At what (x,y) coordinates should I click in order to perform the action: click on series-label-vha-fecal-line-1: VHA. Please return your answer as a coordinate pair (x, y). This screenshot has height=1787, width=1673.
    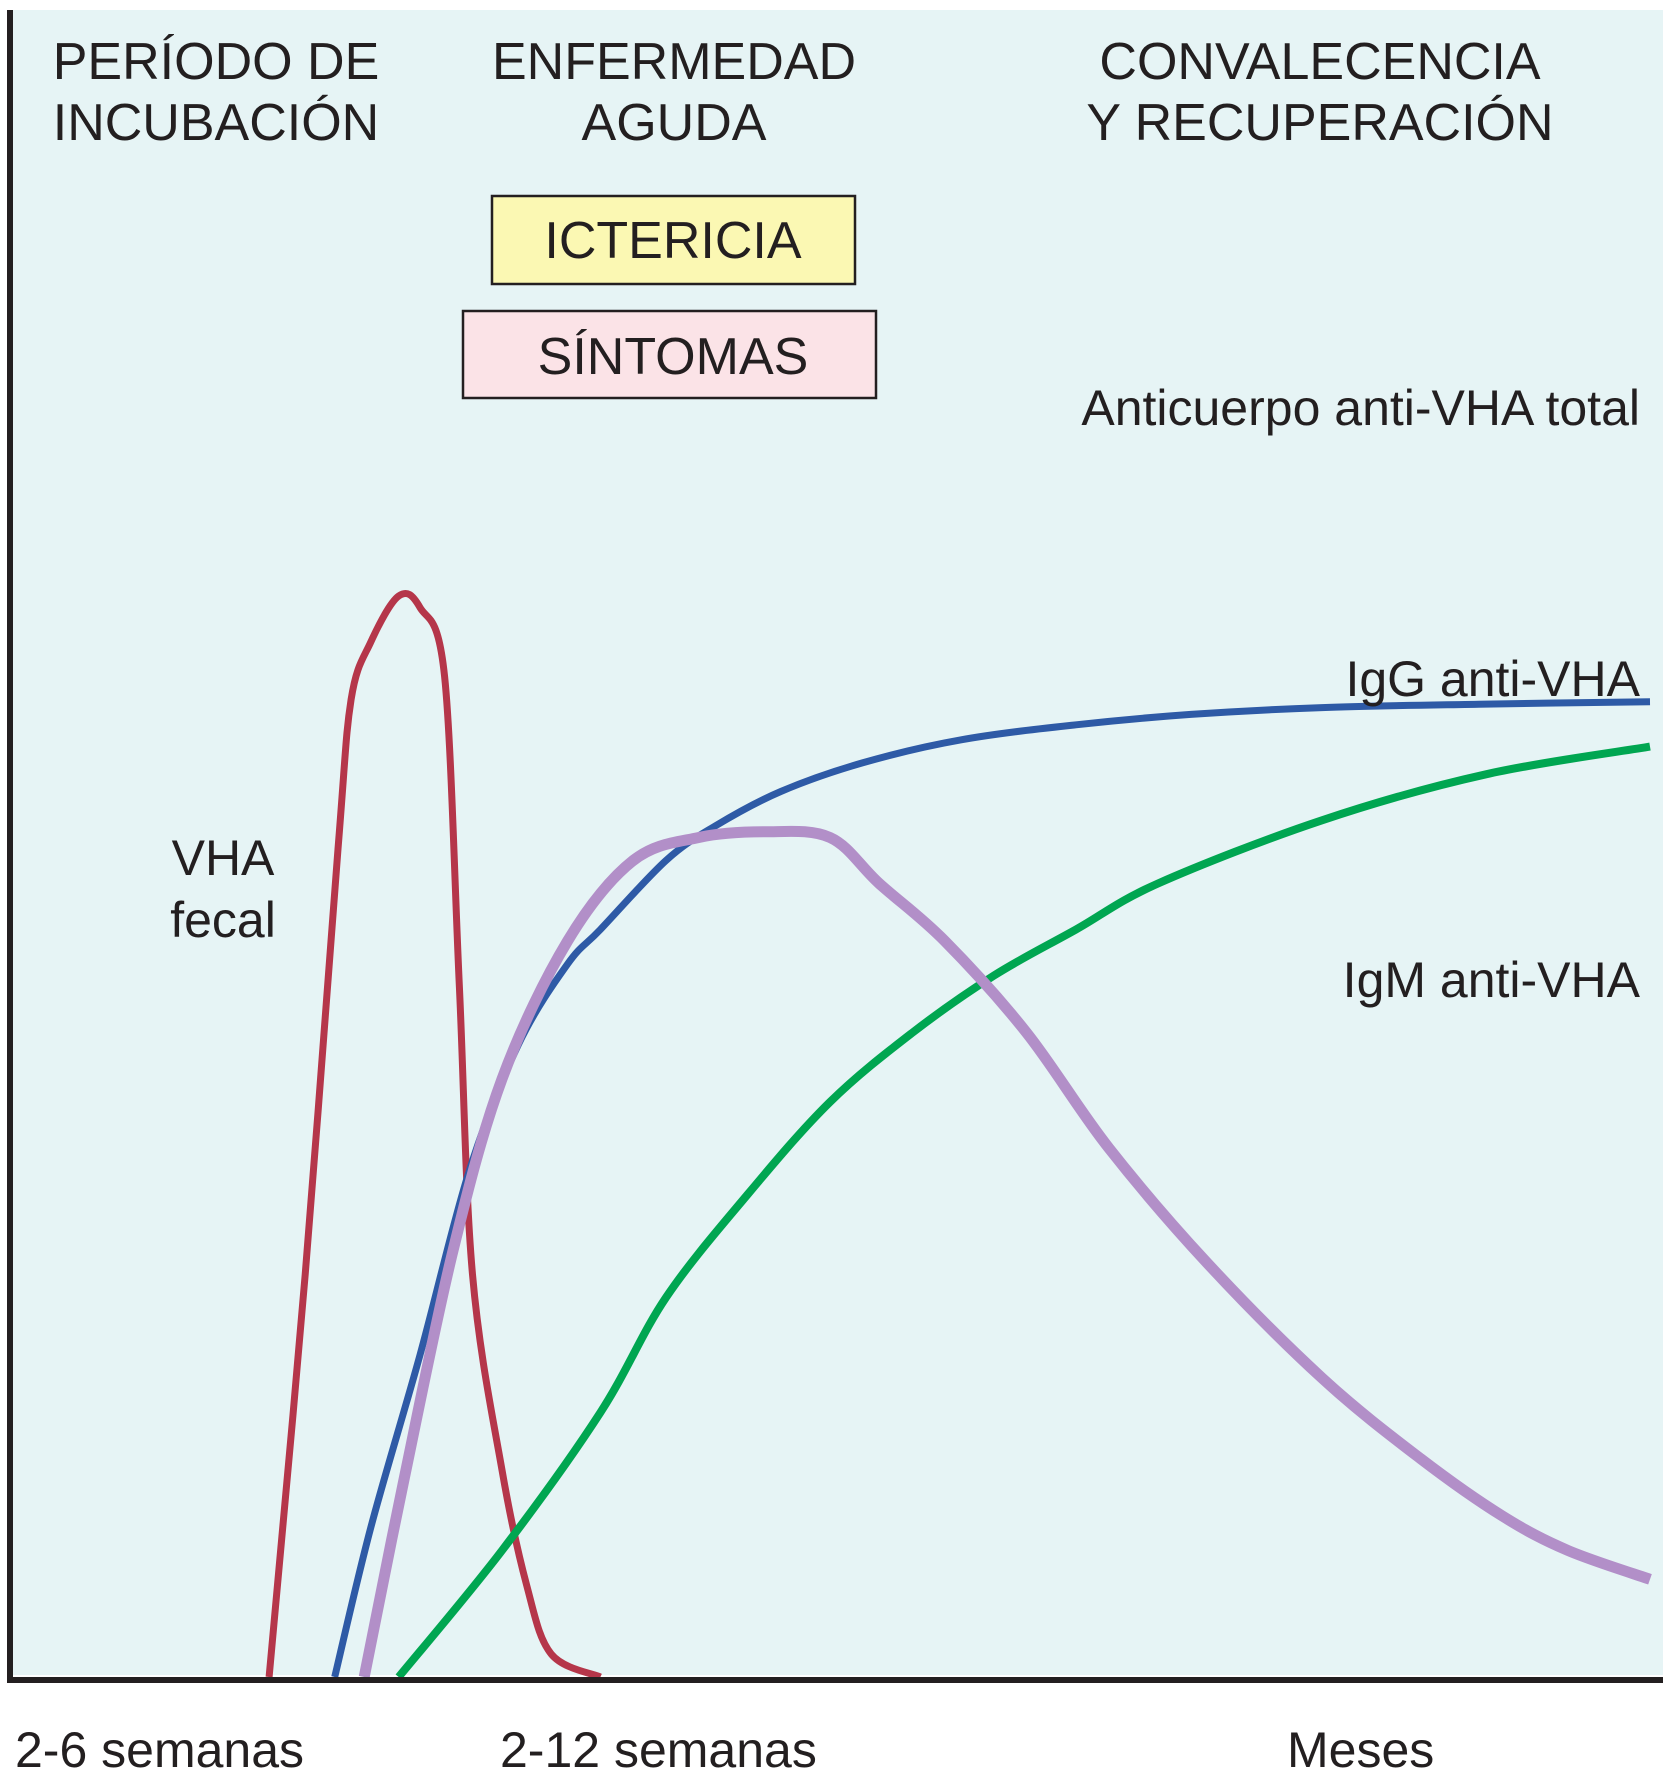
    Looking at the image, I should click on (223, 858).